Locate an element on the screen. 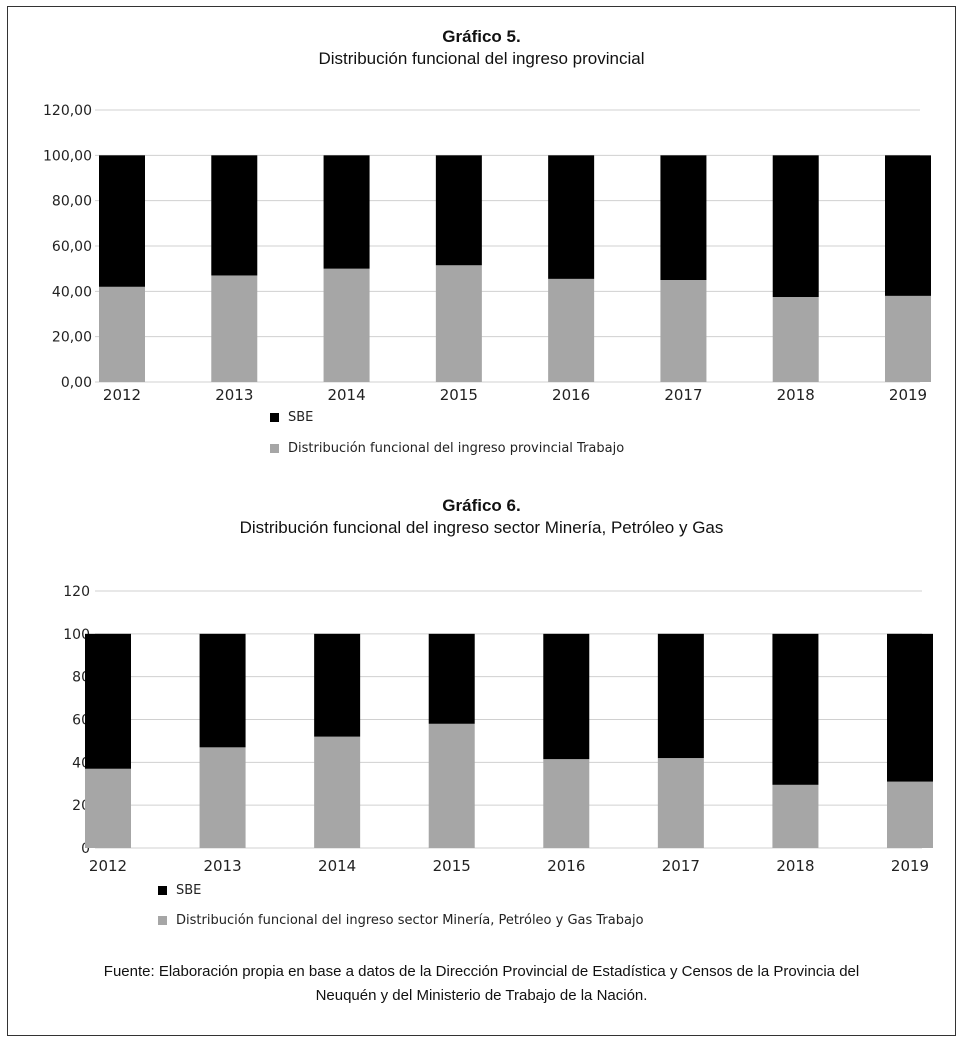 The width and height of the screenshot is (963, 1044). y-tick-label: 100 is located at coordinates (76, 635).